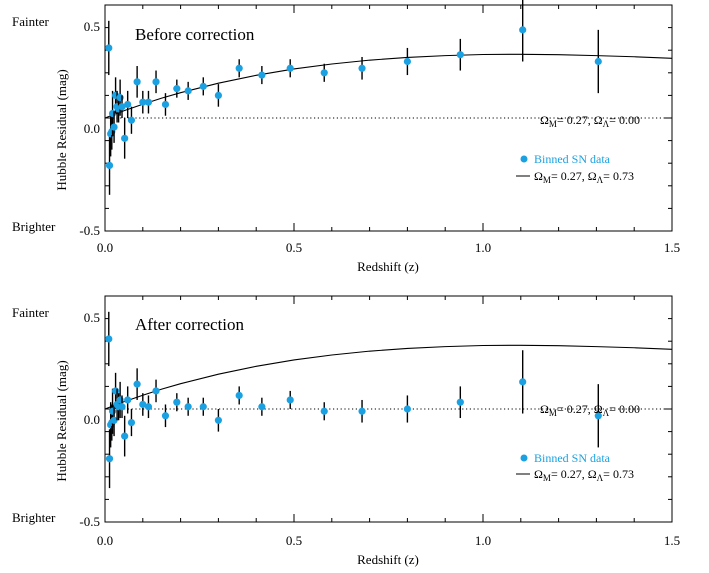 The height and width of the screenshot is (573, 709). Describe the element at coordinates (195, 34) in the screenshot. I see `panel-title: Before correction` at that location.